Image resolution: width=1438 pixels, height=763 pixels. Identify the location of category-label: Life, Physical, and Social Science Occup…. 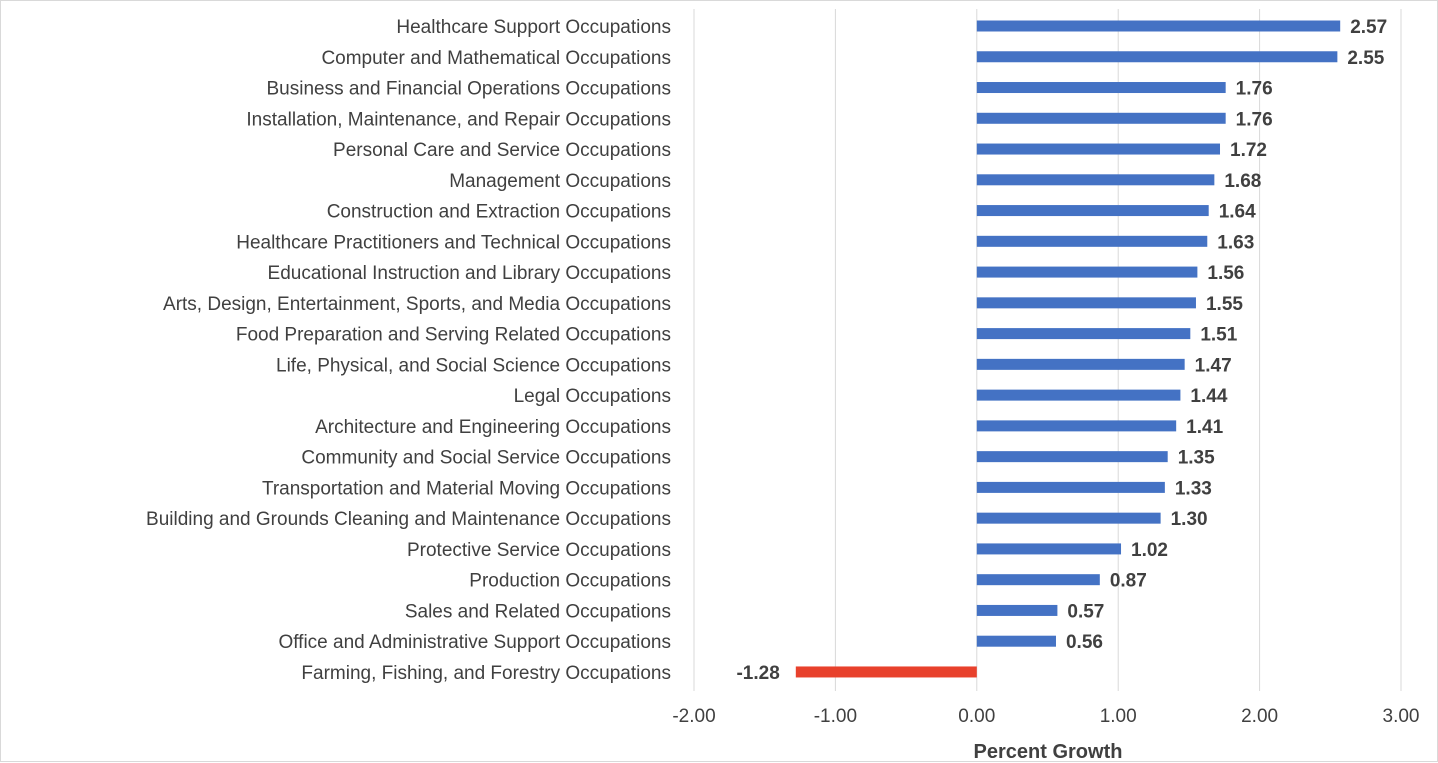
(473, 365).